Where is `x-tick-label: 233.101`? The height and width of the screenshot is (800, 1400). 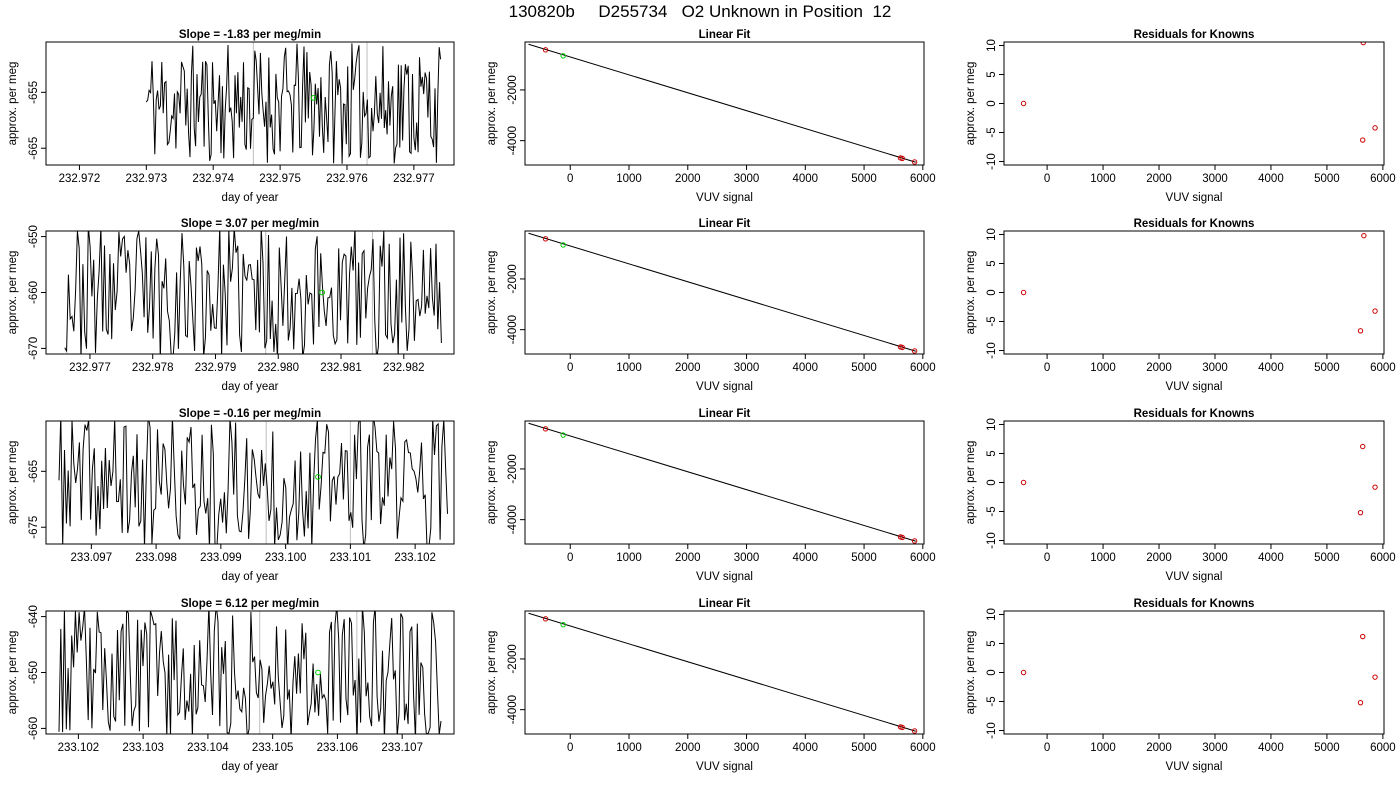
x-tick-label: 233.101 is located at coordinates (351, 558).